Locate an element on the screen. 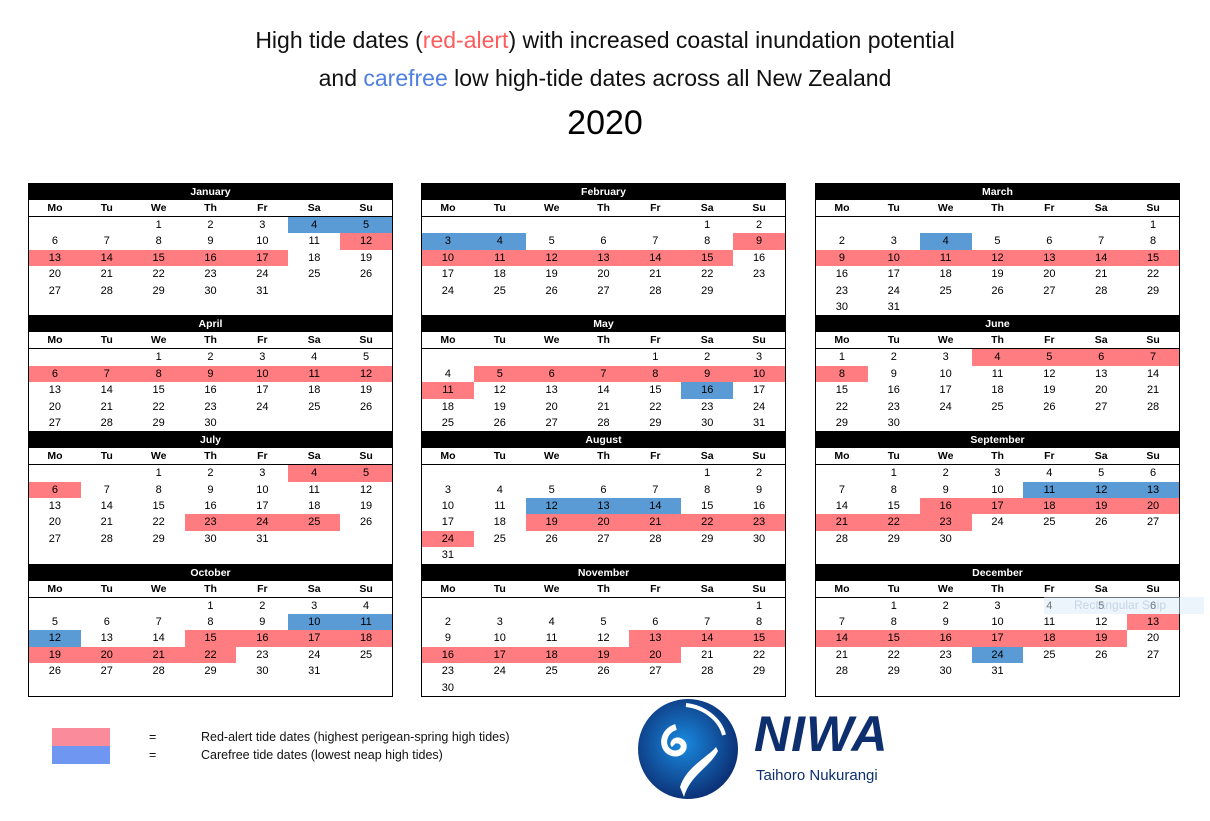 The height and width of the screenshot is (821, 1210). day-cell-carefree: 14 is located at coordinates (655, 506).